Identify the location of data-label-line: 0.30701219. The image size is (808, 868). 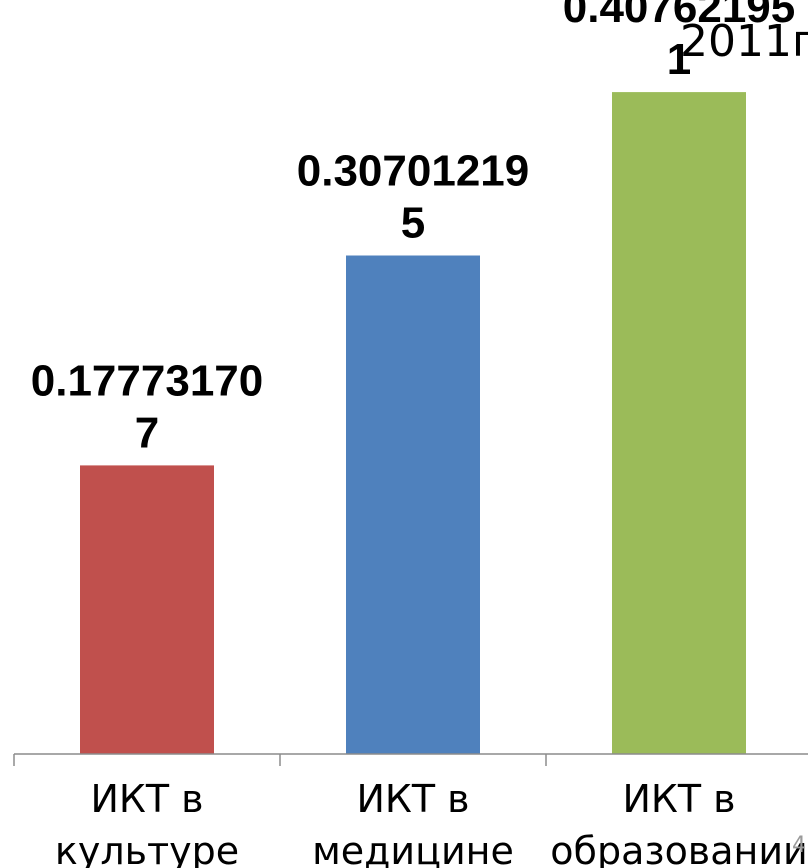
(413, 171).